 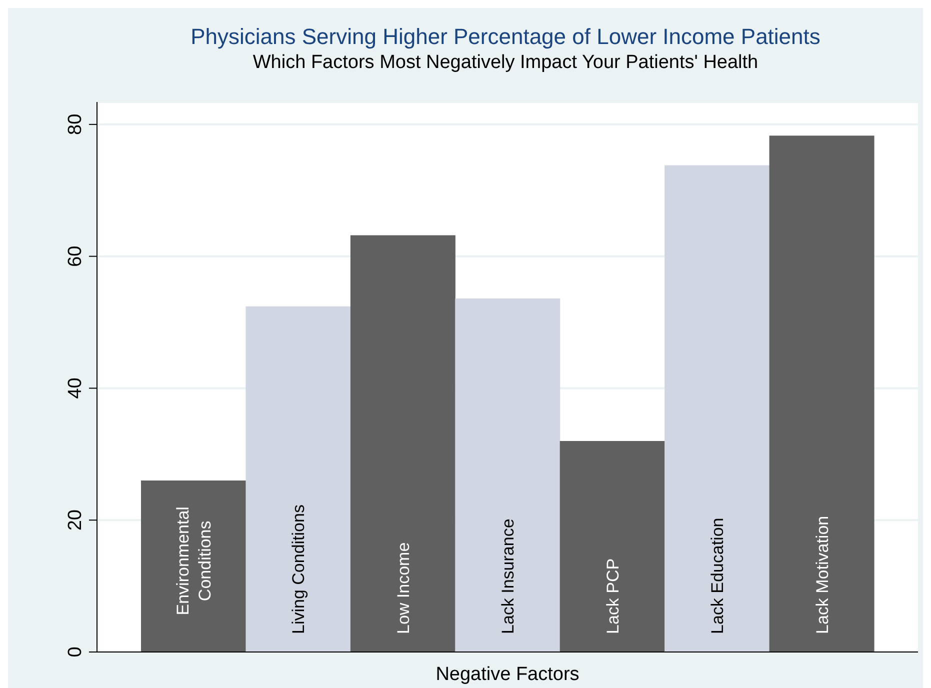 I want to click on x-tick-label: Low Income, so click(x=403, y=588).